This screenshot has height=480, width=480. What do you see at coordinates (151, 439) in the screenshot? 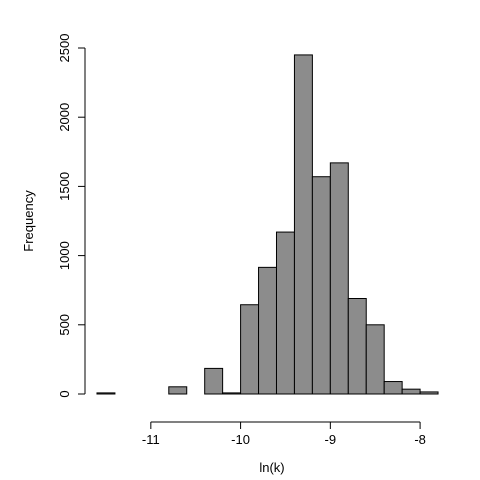
I see `x-tick-label: -11` at bounding box center [151, 439].